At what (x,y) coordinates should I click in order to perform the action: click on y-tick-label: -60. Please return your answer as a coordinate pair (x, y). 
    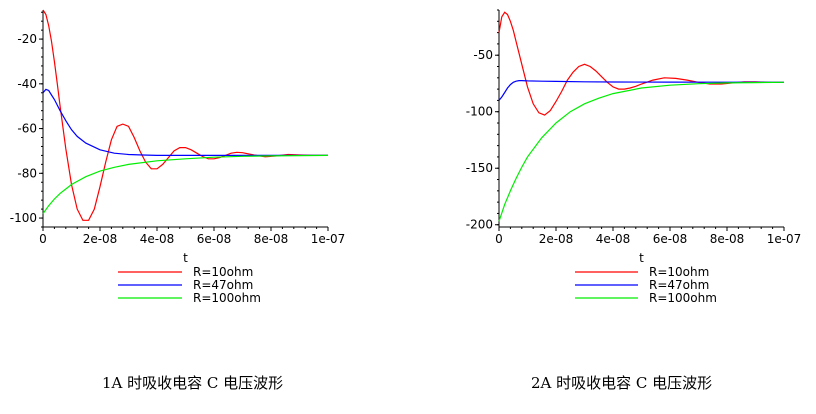
    Looking at the image, I should click on (27, 129).